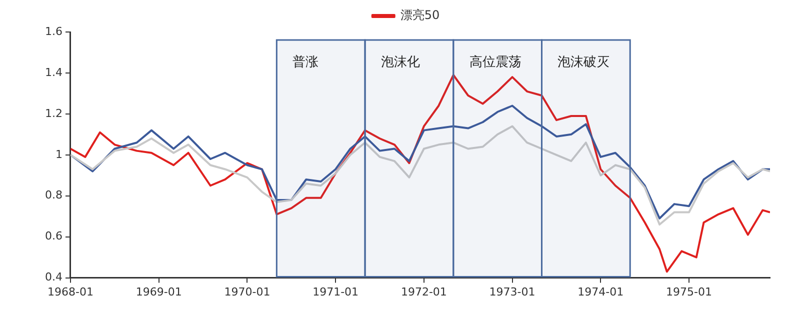 The image size is (800, 322). Describe the element at coordinates (305, 62) in the screenshot. I see `band-label: 普涨` at that location.